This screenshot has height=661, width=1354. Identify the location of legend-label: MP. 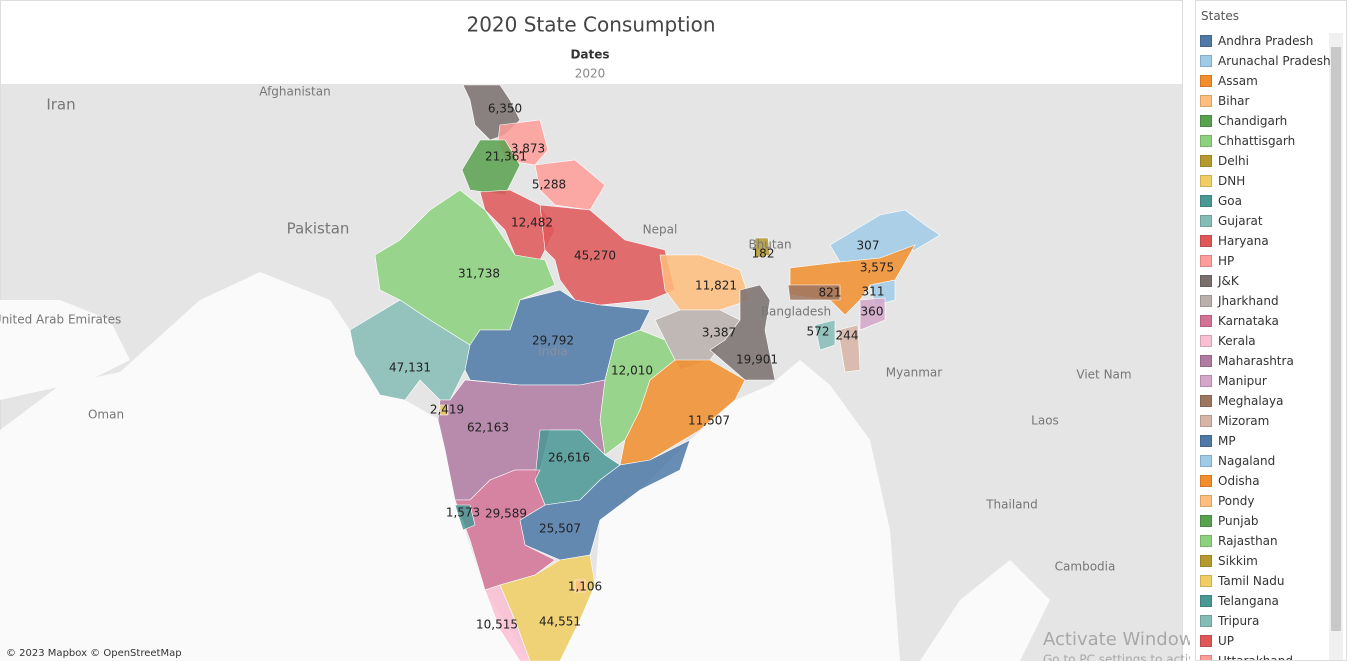
(1227, 441).